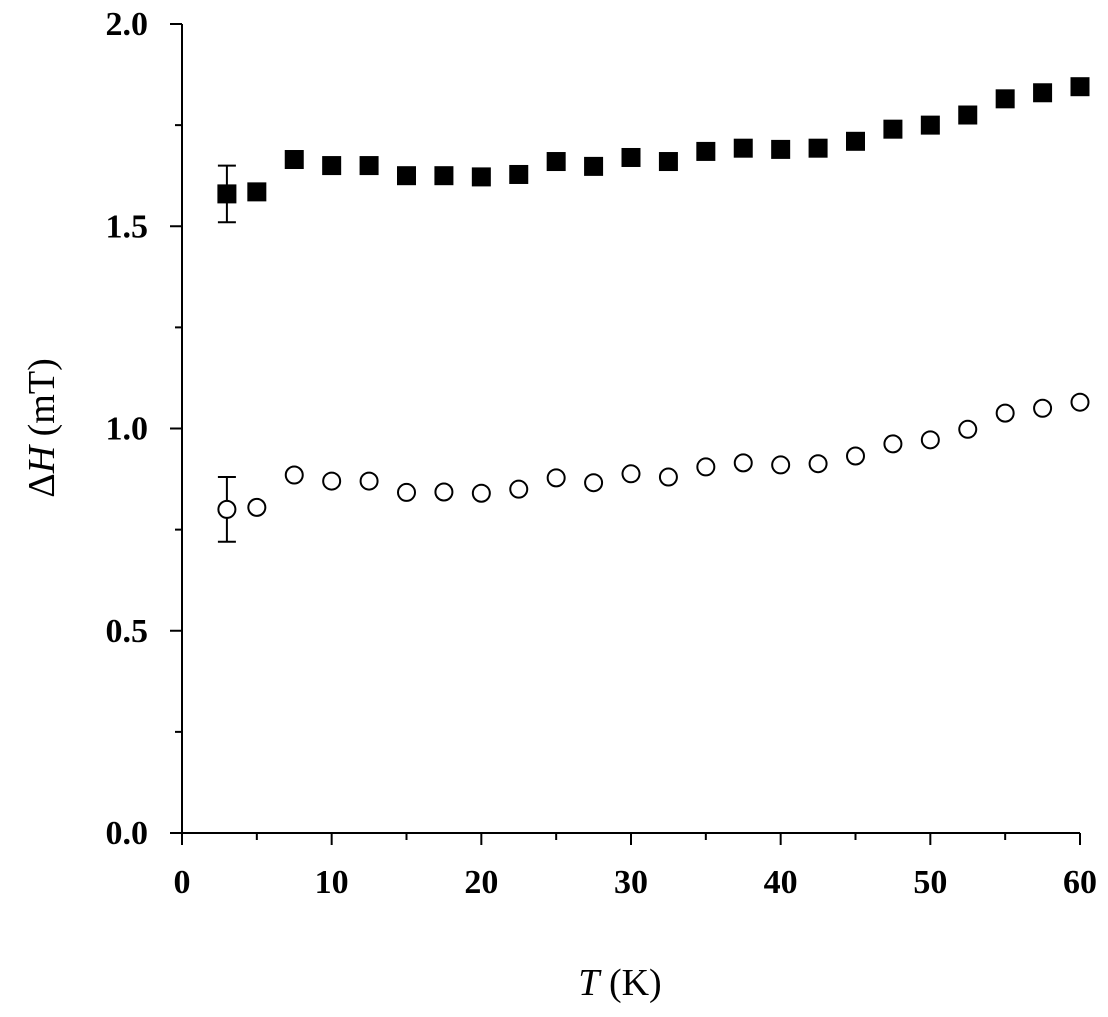  Describe the element at coordinates (1080, 882) in the screenshot. I see `x-tick-label: 60` at that location.